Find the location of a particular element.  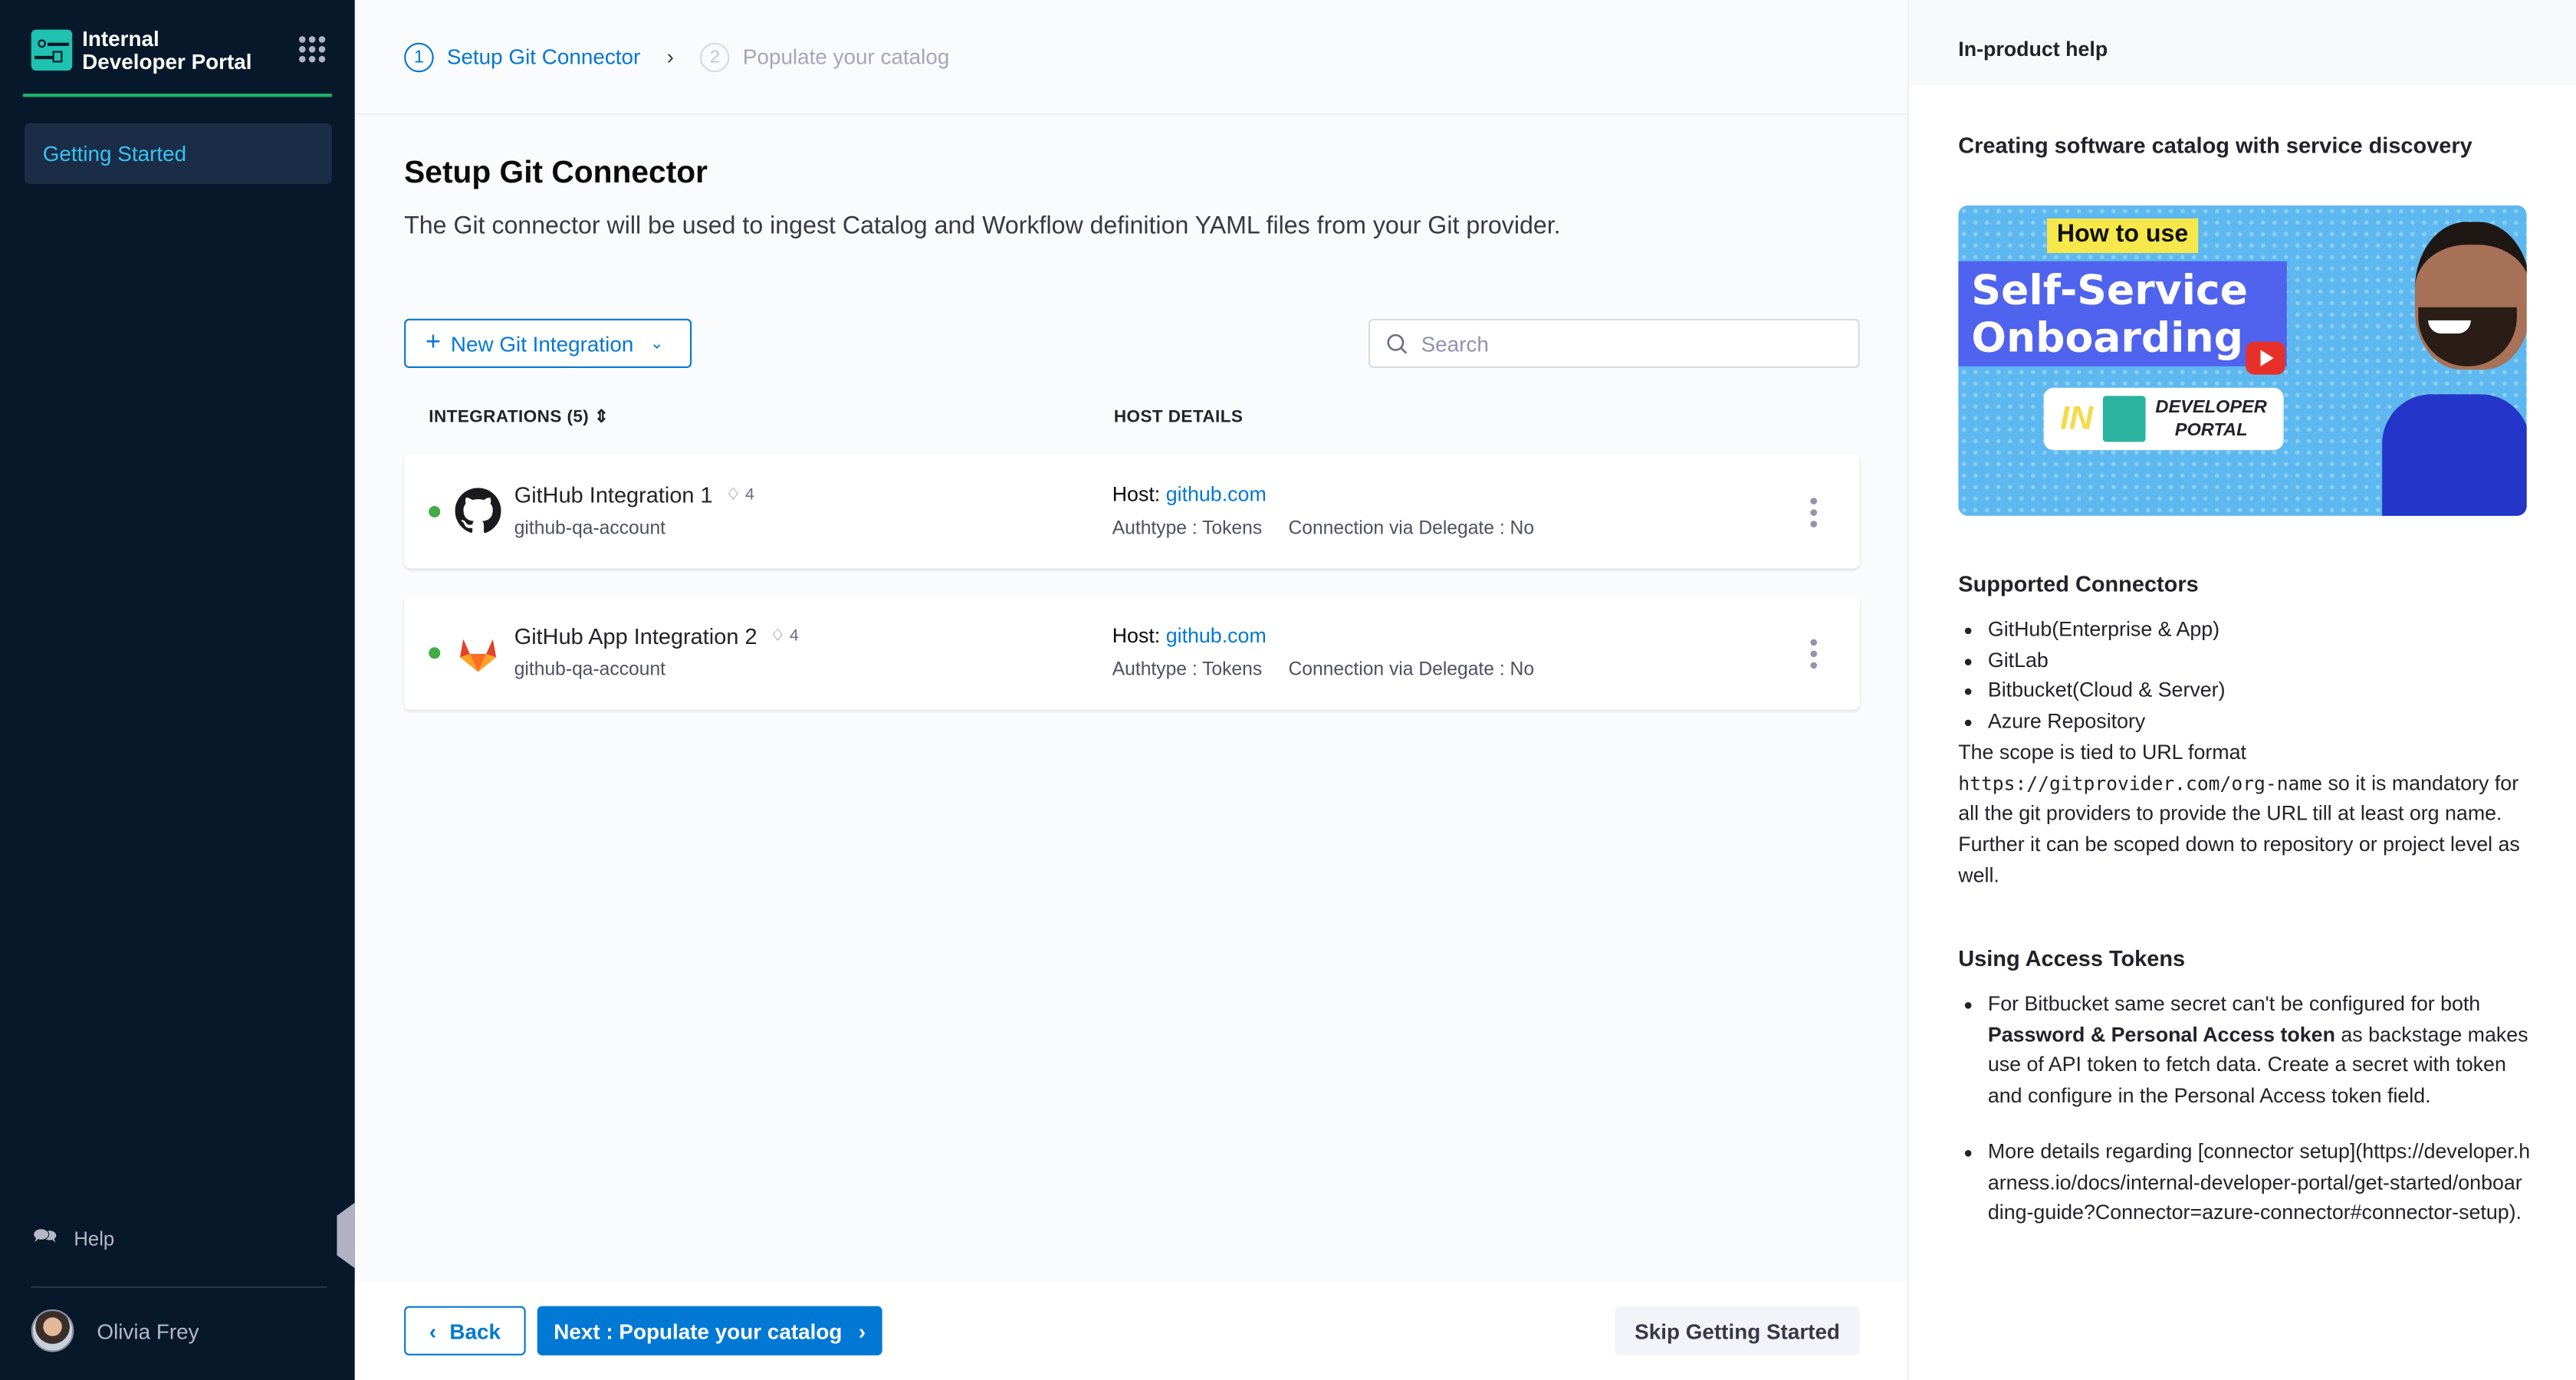

skip-getting-started-button: Skip Getting Started is located at coordinates (1738, 1331).